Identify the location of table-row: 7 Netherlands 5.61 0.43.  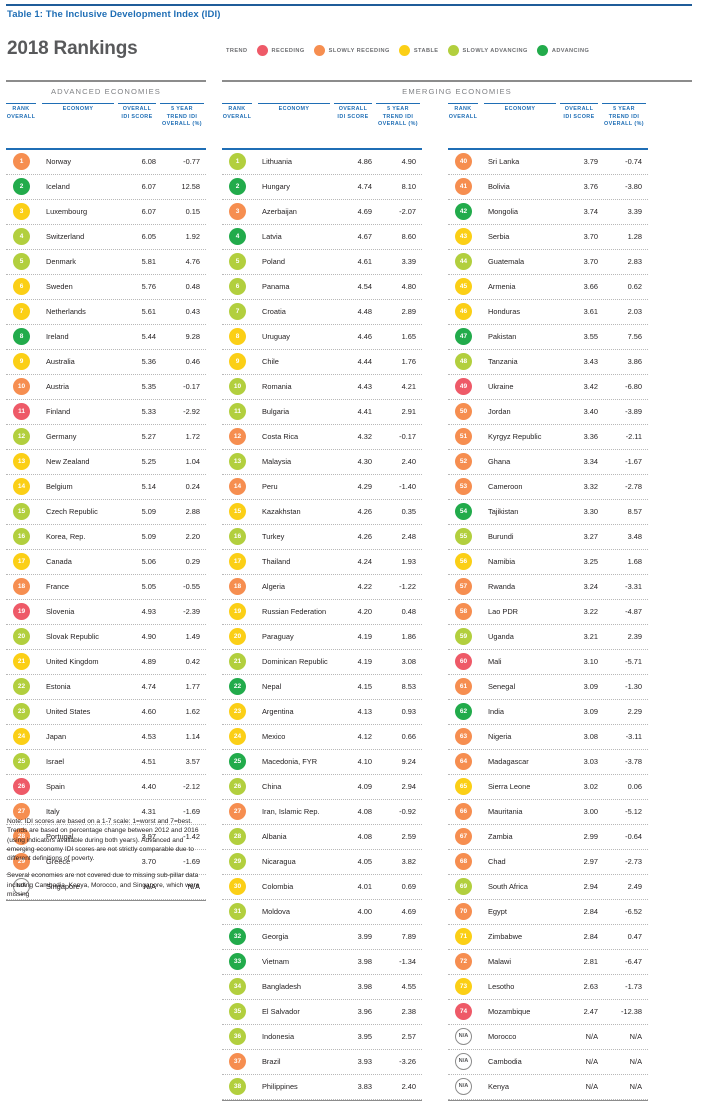
(106, 312).